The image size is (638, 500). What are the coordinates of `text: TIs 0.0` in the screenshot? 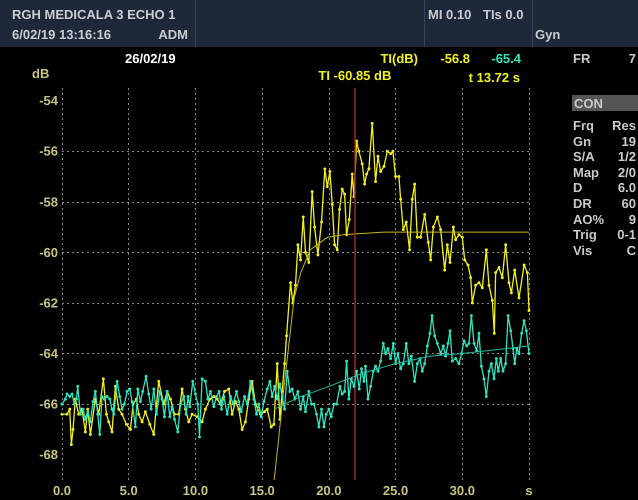 It's located at (503, 14).